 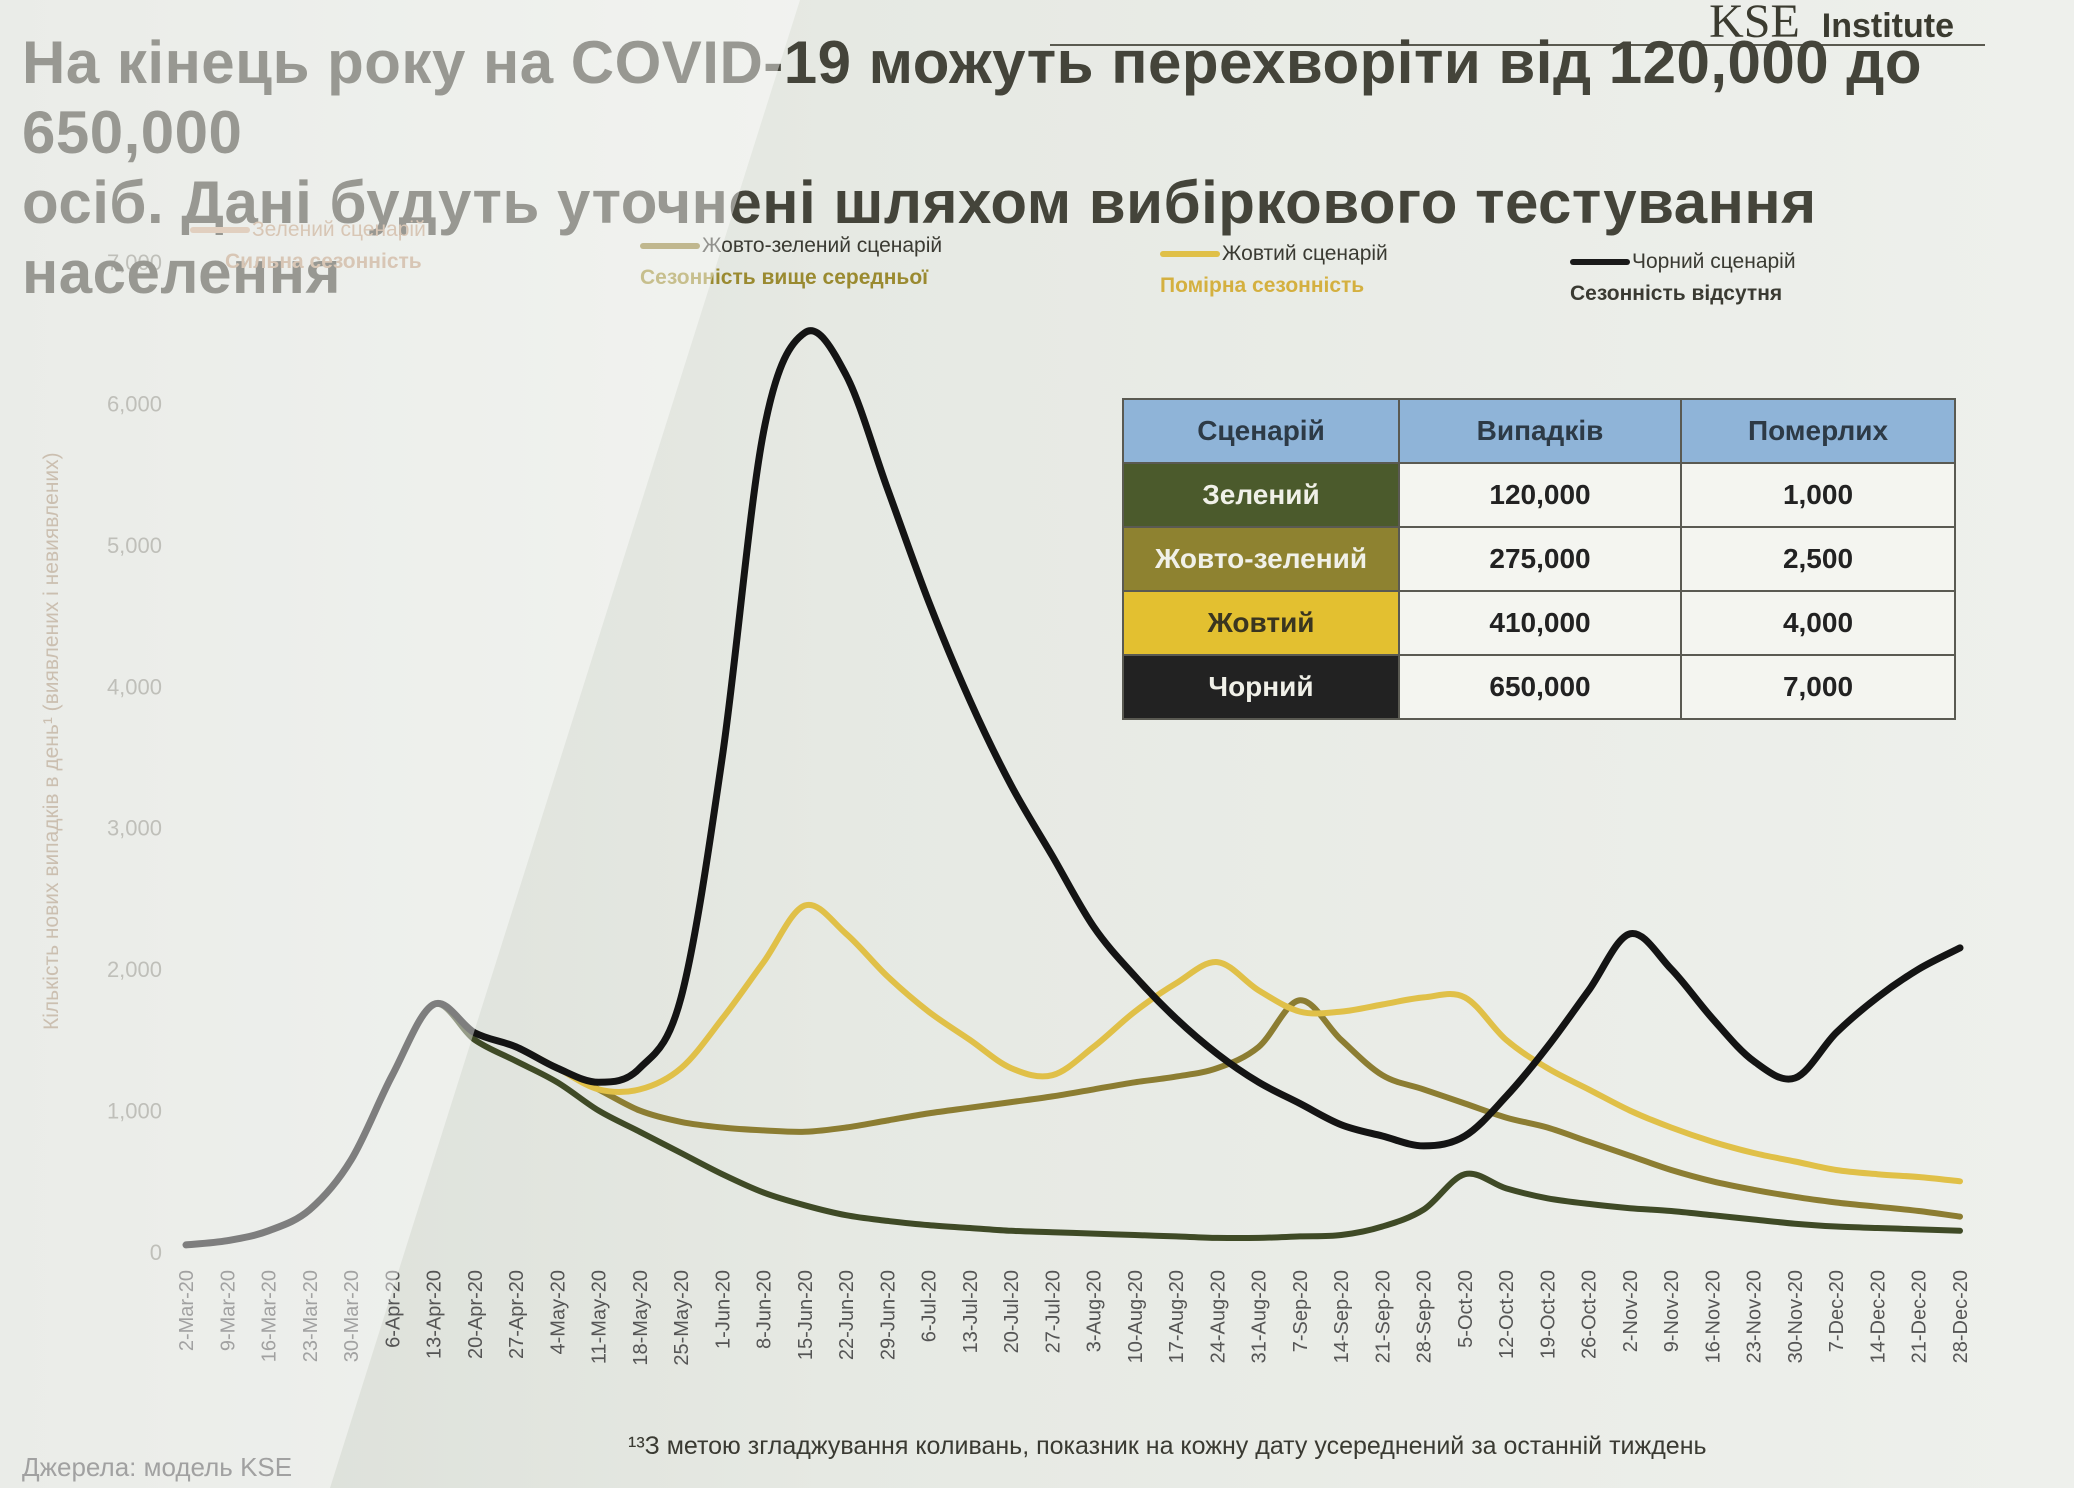 What do you see at coordinates (971, 1311) in the screenshot?
I see `x-tick-label: 13-Jul-20` at bounding box center [971, 1311].